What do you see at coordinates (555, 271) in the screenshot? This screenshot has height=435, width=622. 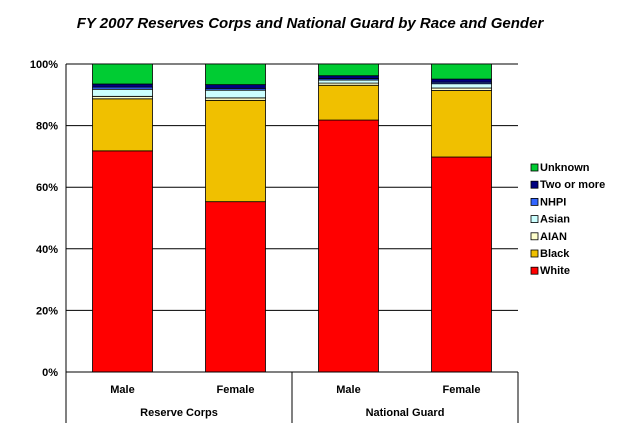 I see `legend-label: White` at bounding box center [555, 271].